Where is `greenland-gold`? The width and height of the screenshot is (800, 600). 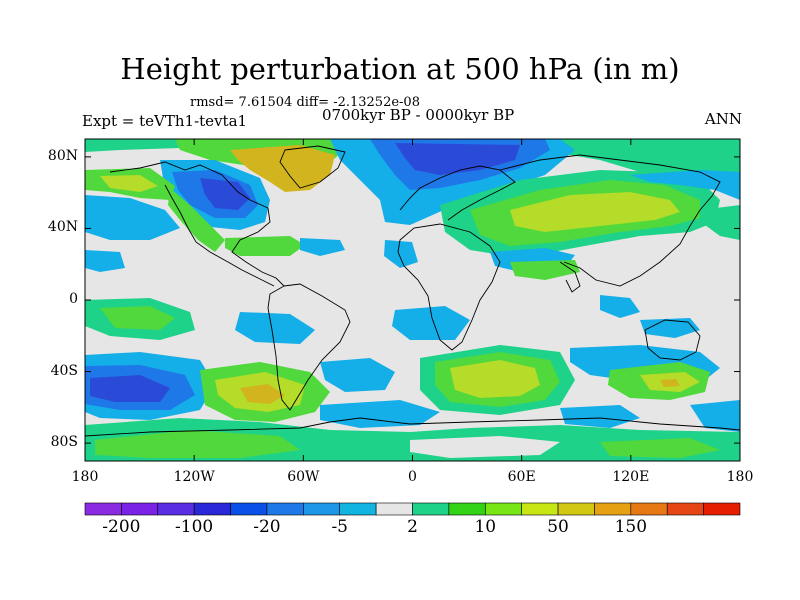
greenland-gold is located at coordinates (282, 168).